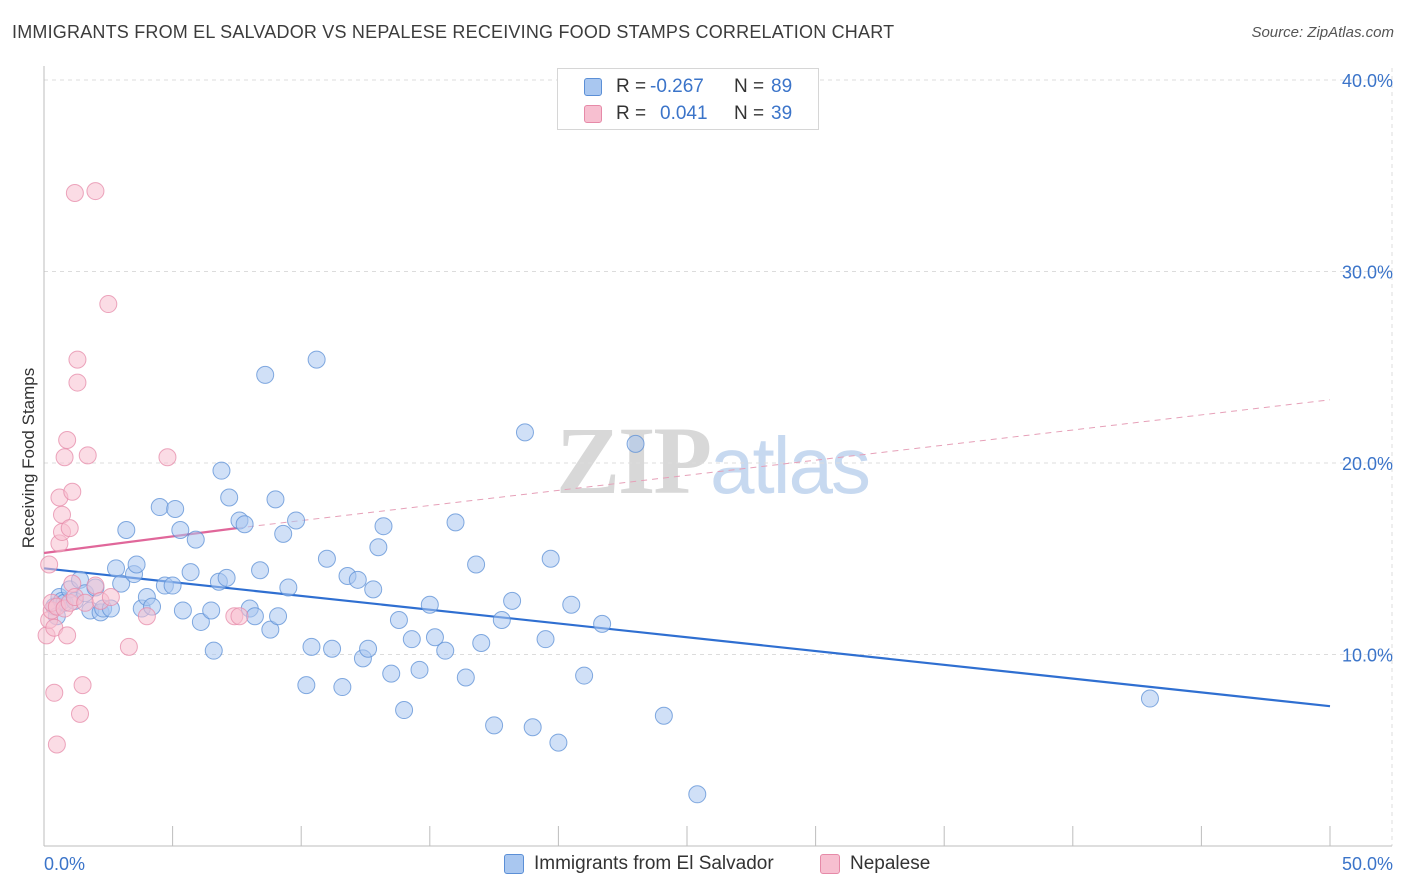 Image resolution: width=1406 pixels, height=892 pixels. Describe the element at coordinates (782, 113) in the screenshot. I see `legend-n-value: 39` at that location.